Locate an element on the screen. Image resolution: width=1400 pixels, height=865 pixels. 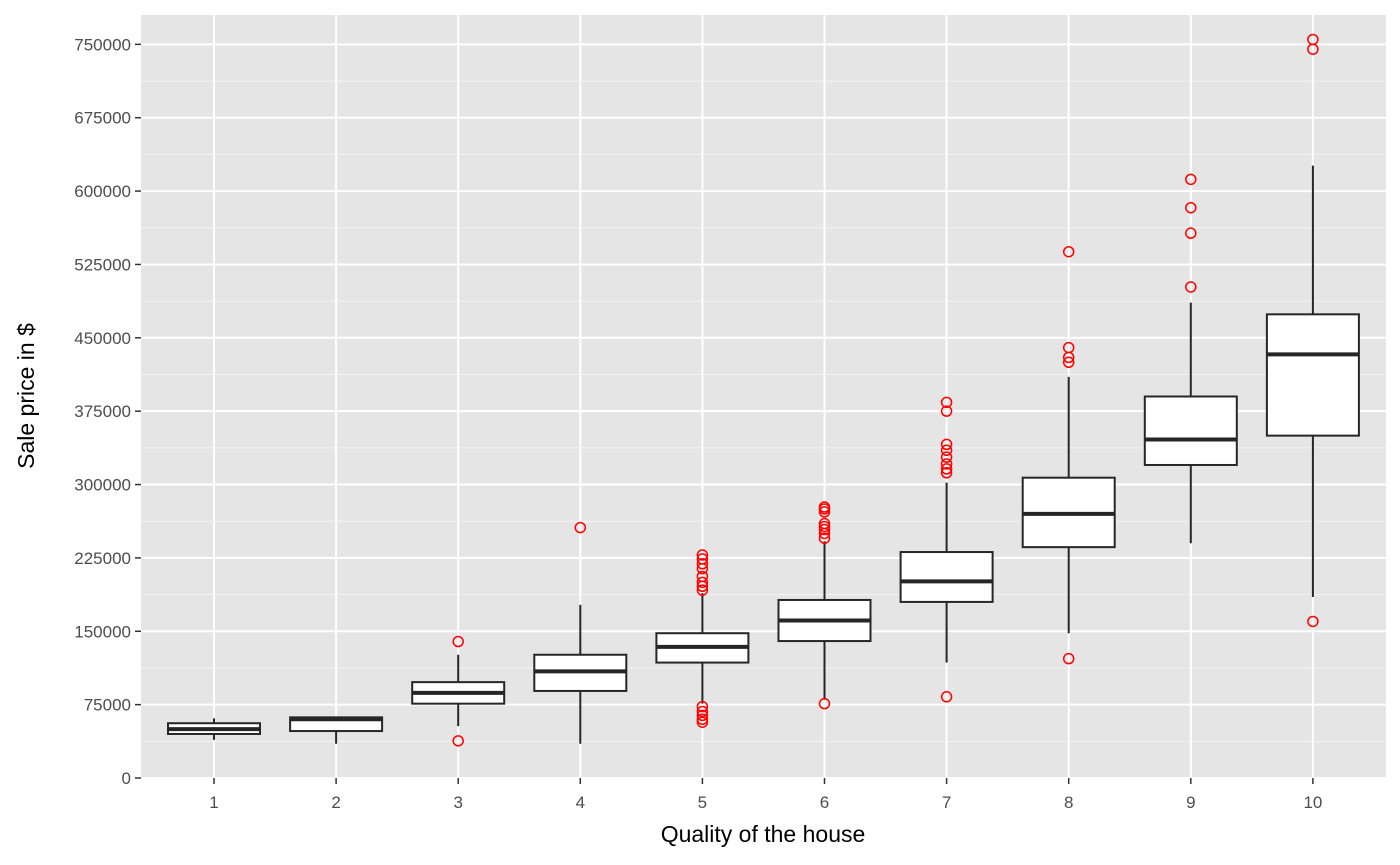
x-tick-label: 6 is located at coordinates (824, 802).